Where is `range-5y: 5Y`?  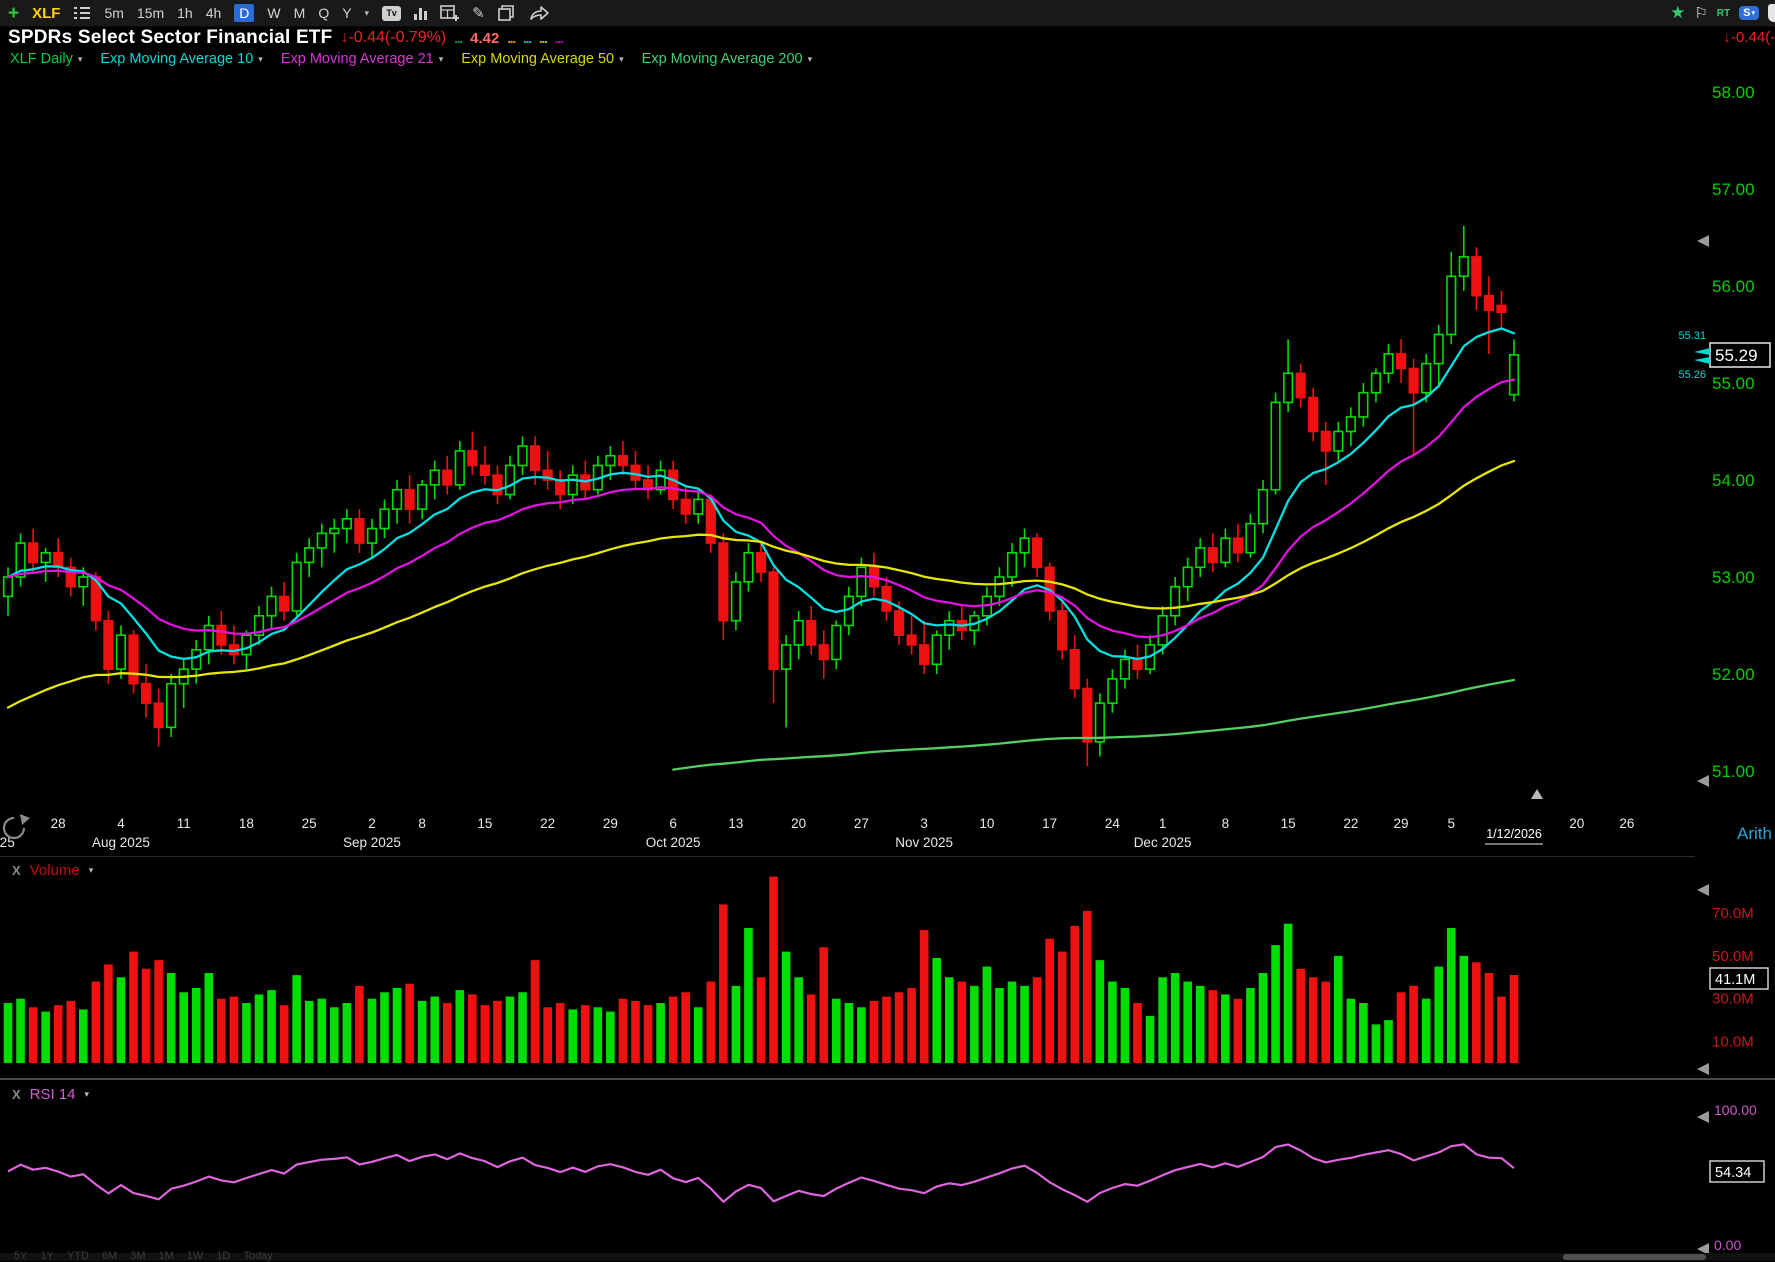
range-5y: 5Y is located at coordinates (21, 1256).